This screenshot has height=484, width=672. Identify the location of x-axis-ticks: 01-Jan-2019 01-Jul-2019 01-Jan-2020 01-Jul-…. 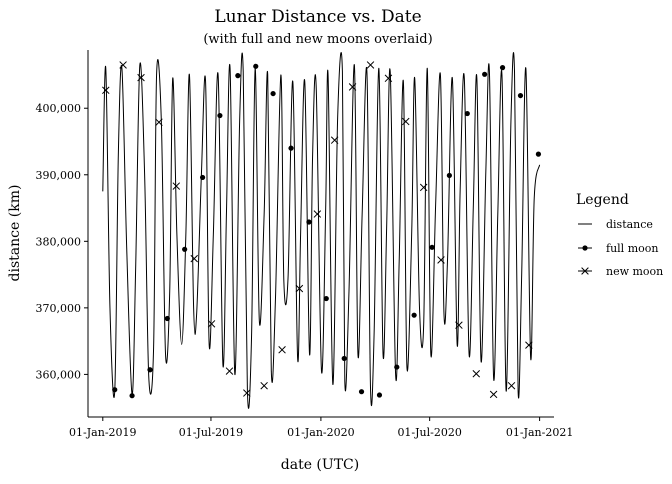
(321, 428).